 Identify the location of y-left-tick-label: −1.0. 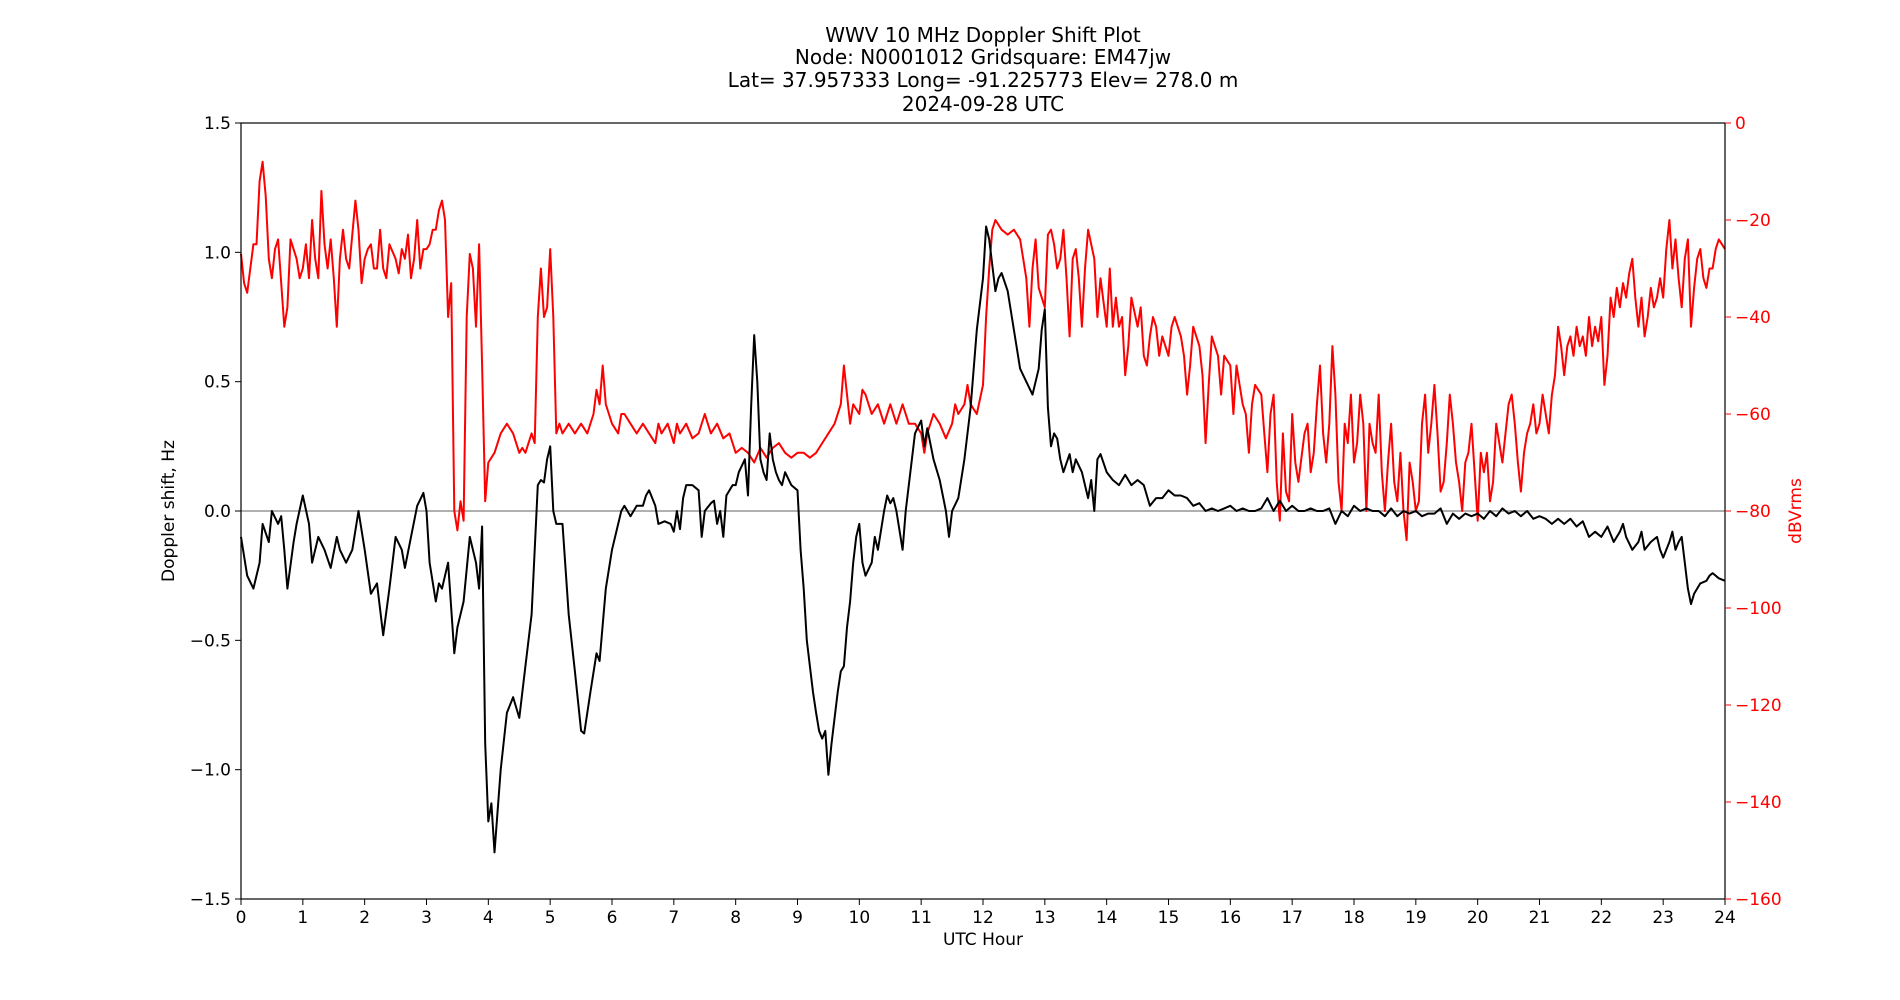
(210, 771).